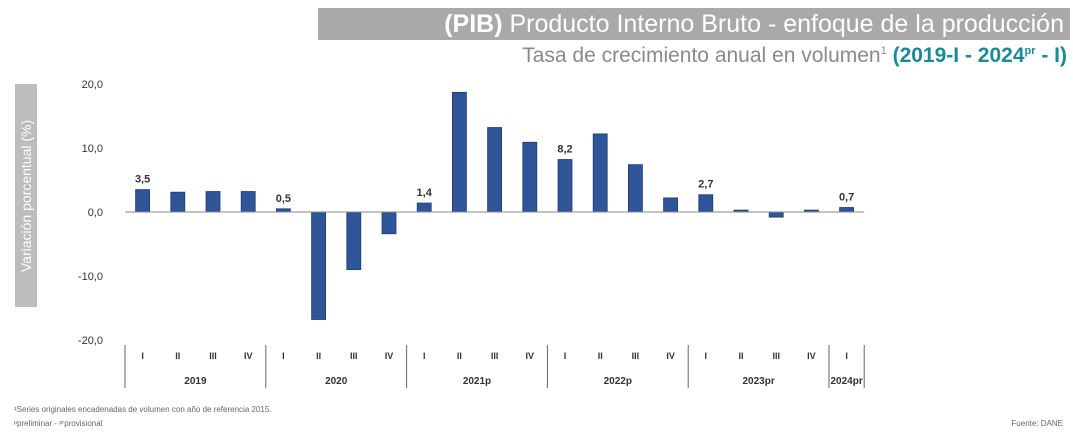 Image resolution: width=1073 pixels, height=438 pixels. What do you see at coordinates (26, 195) in the screenshot?
I see `y-axis-label-box` at bounding box center [26, 195].